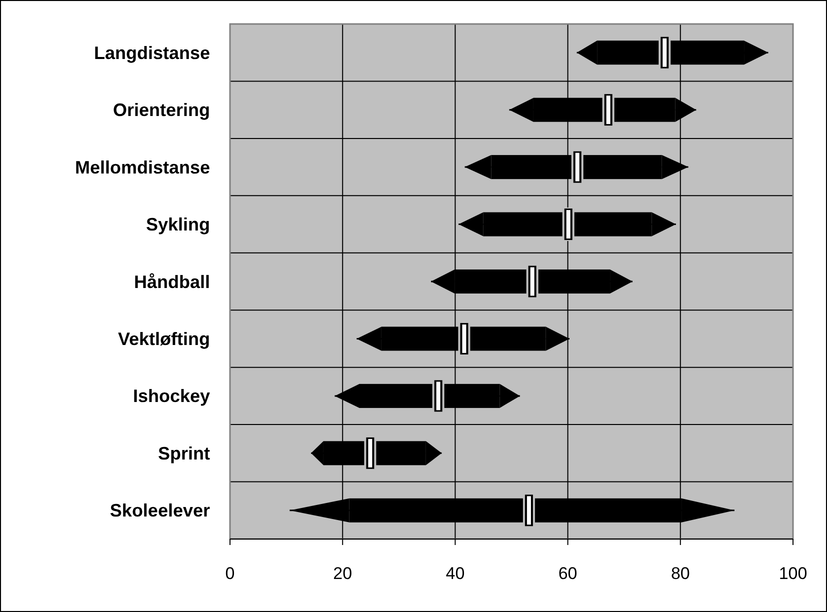 The height and width of the screenshot is (612, 827). I want to click on y-tick-label: Skoleelever, so click(160, 510).